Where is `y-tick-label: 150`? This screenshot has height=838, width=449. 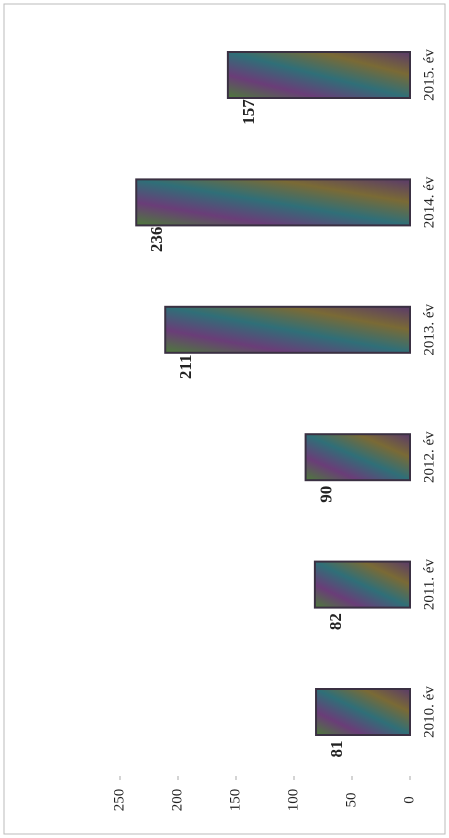 y-tick-label: 150 is located at coordinates (235, 800).